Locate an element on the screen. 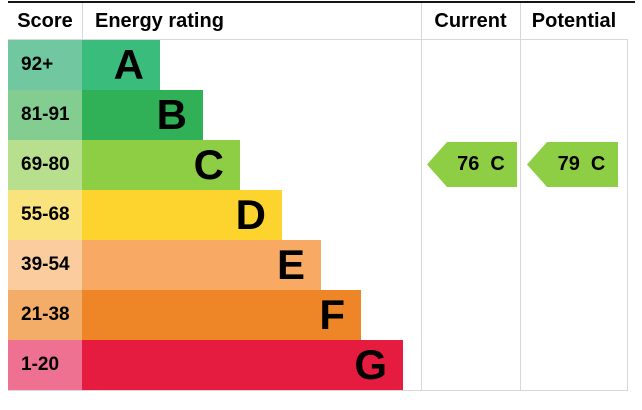 This screenshot has height=410, width=642. score-range-label: 55-68 is located at coordinates (45, 214).